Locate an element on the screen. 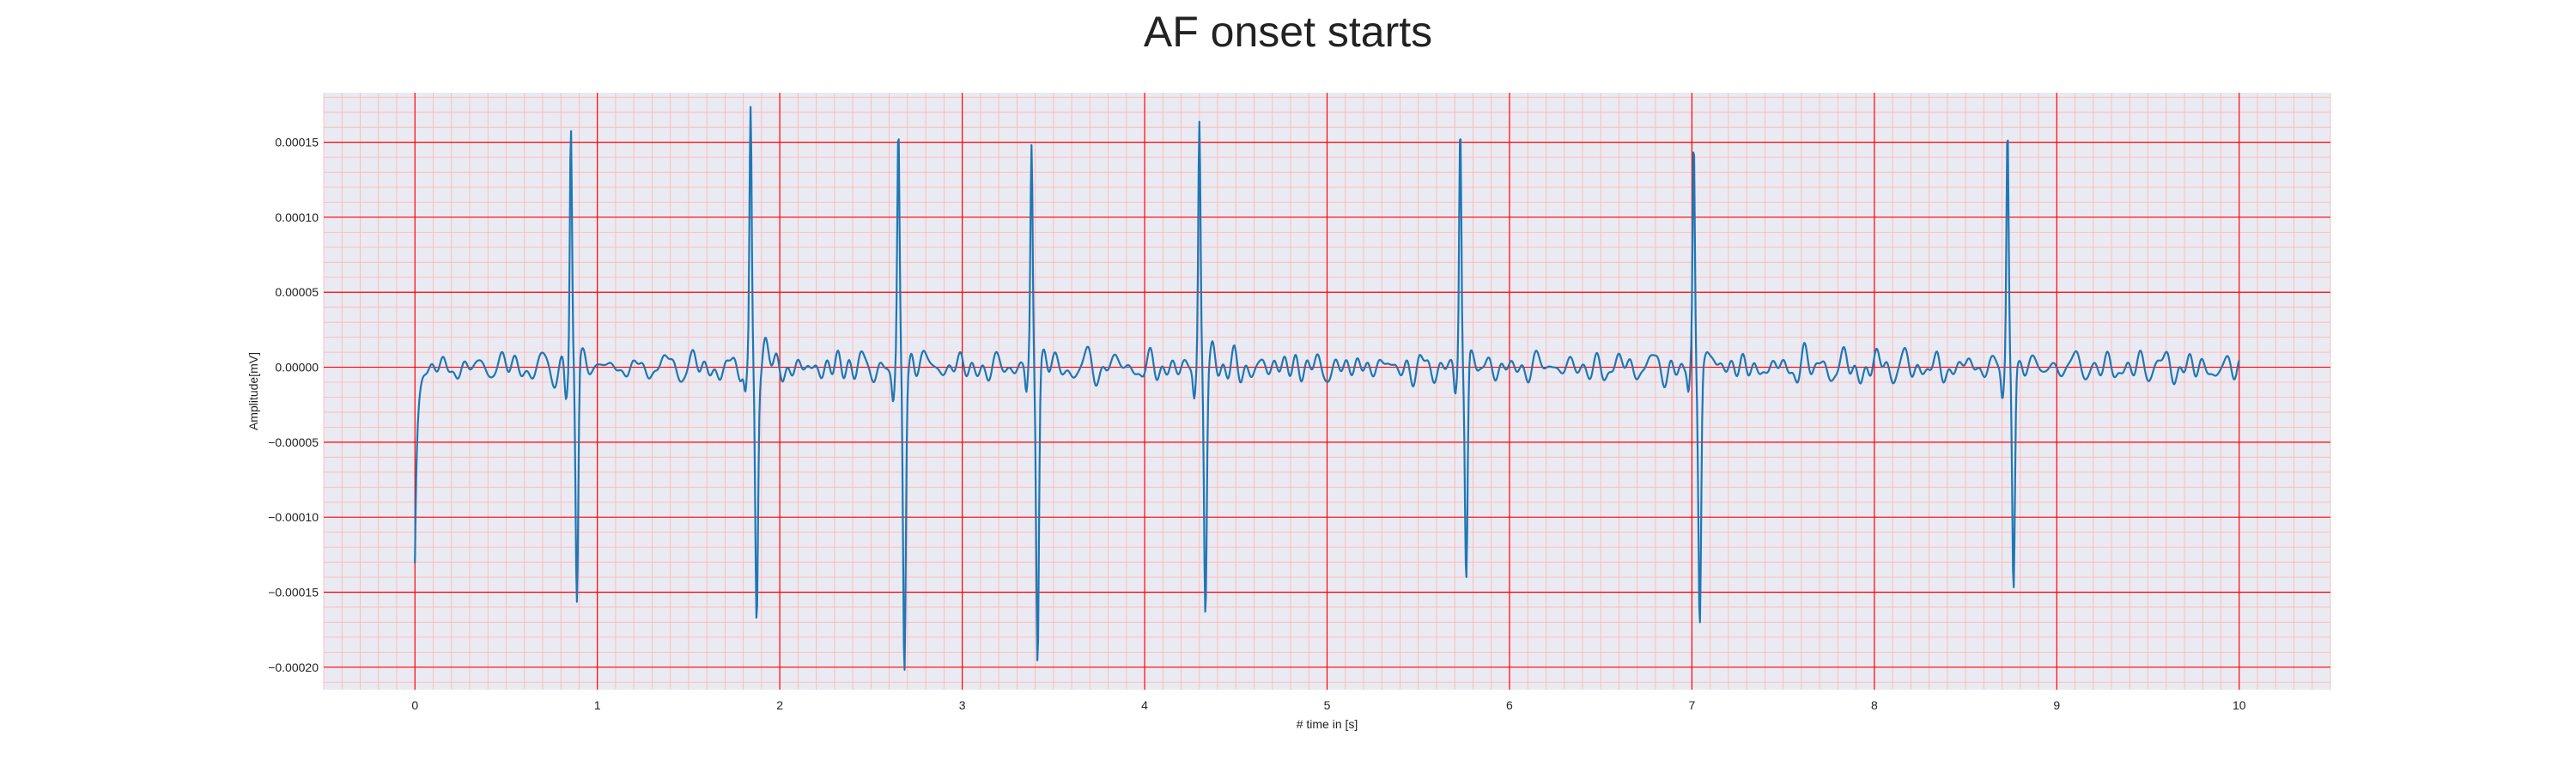  x-tick-label: 5 is located at coordinates (1327, 705).